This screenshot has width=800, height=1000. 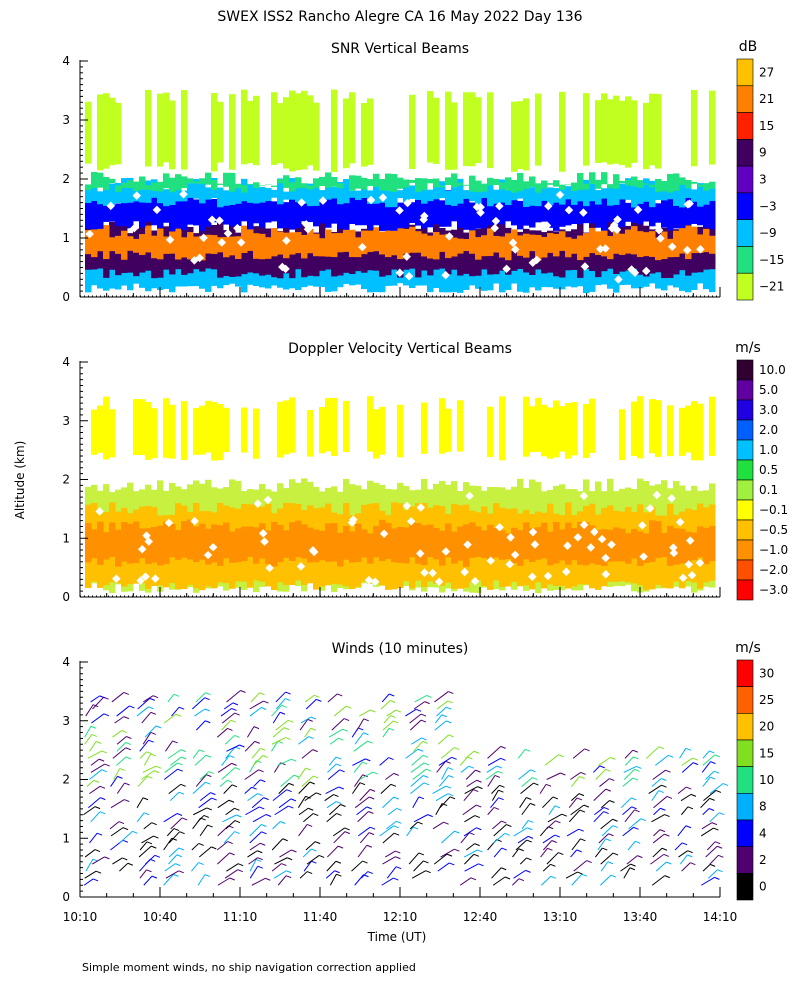 I want to click on colorbar-swatch, so click(x=745, y=410).